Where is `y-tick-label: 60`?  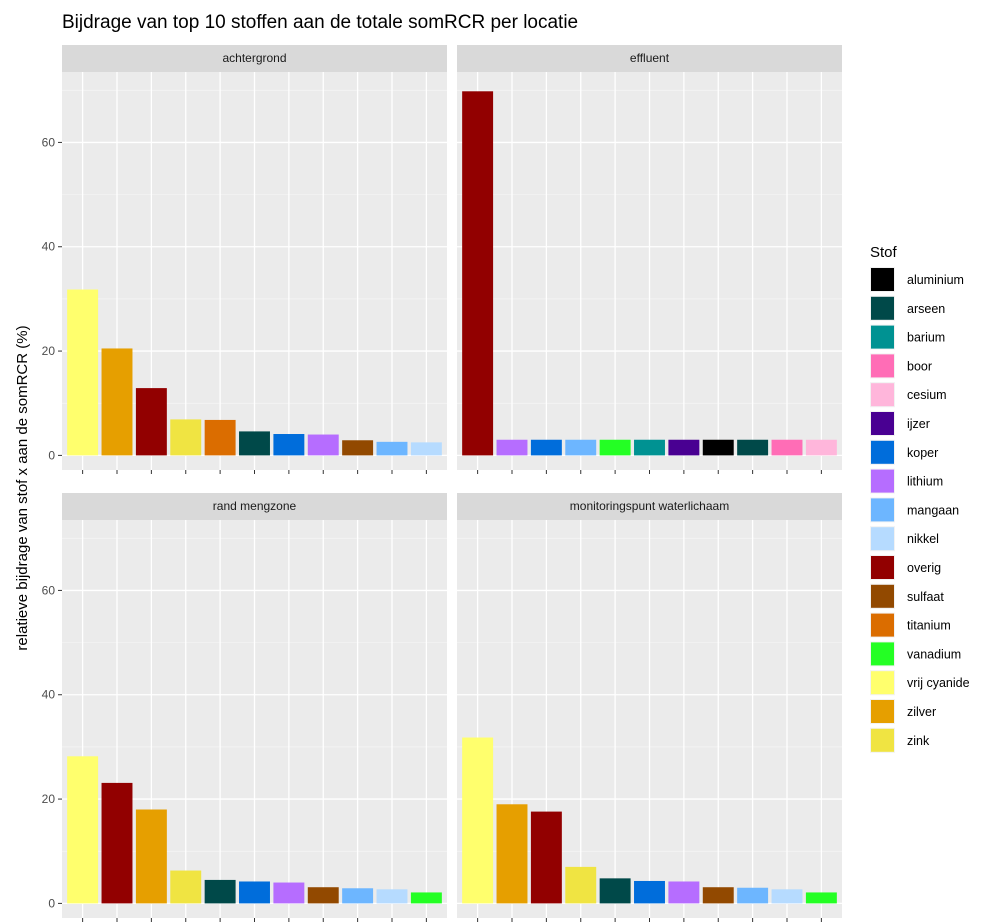 y-tick-label: 60 is located at coordinates (49, 142).